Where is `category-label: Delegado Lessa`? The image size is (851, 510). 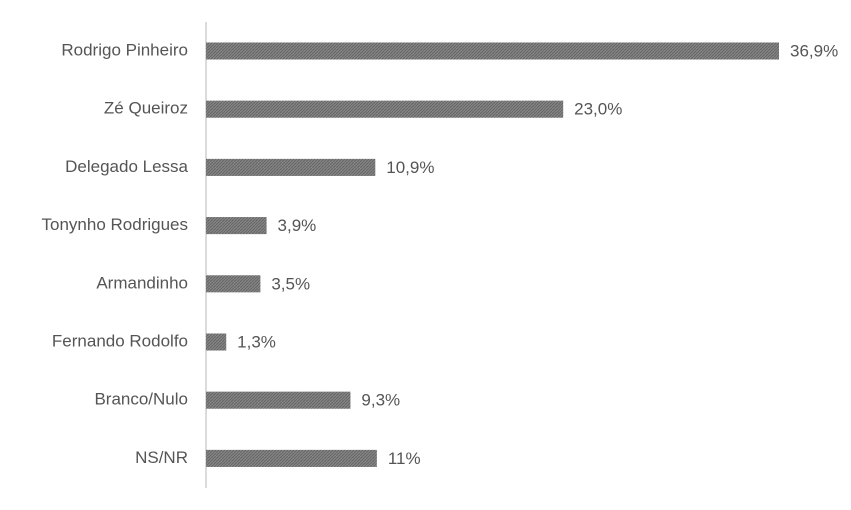
category-label: Delegado Lessa is located at coordinates (126, 166).